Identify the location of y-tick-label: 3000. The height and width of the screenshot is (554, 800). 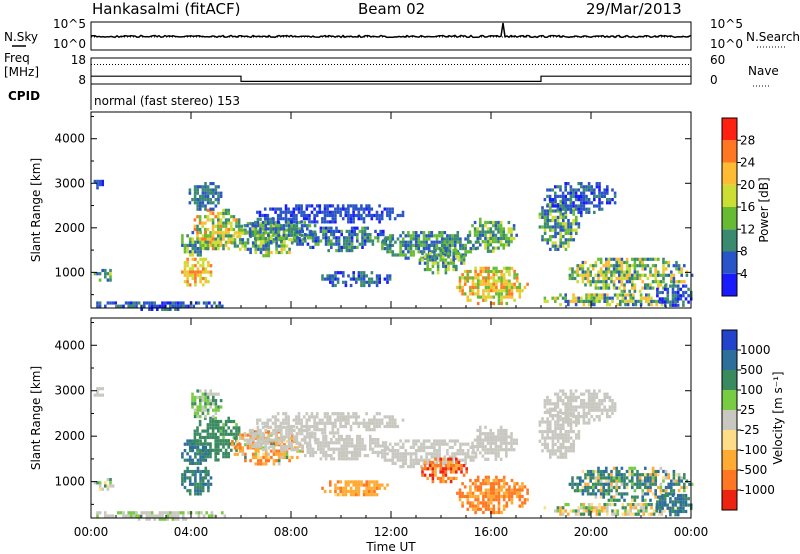
(69, 391).